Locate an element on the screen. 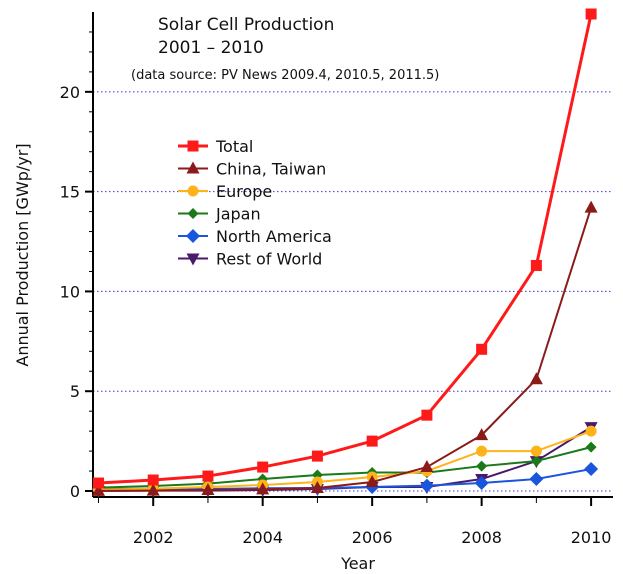  x-tick-label: 2006 is located at coordinates (372, 537).